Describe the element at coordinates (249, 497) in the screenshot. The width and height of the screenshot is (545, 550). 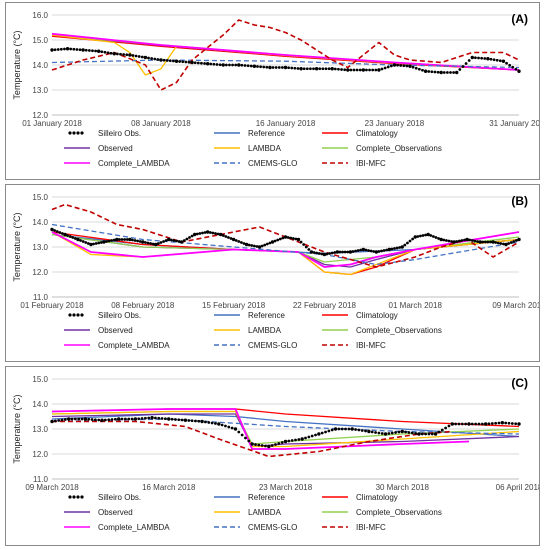
I see `legend-item-reference: Reference` at that location.